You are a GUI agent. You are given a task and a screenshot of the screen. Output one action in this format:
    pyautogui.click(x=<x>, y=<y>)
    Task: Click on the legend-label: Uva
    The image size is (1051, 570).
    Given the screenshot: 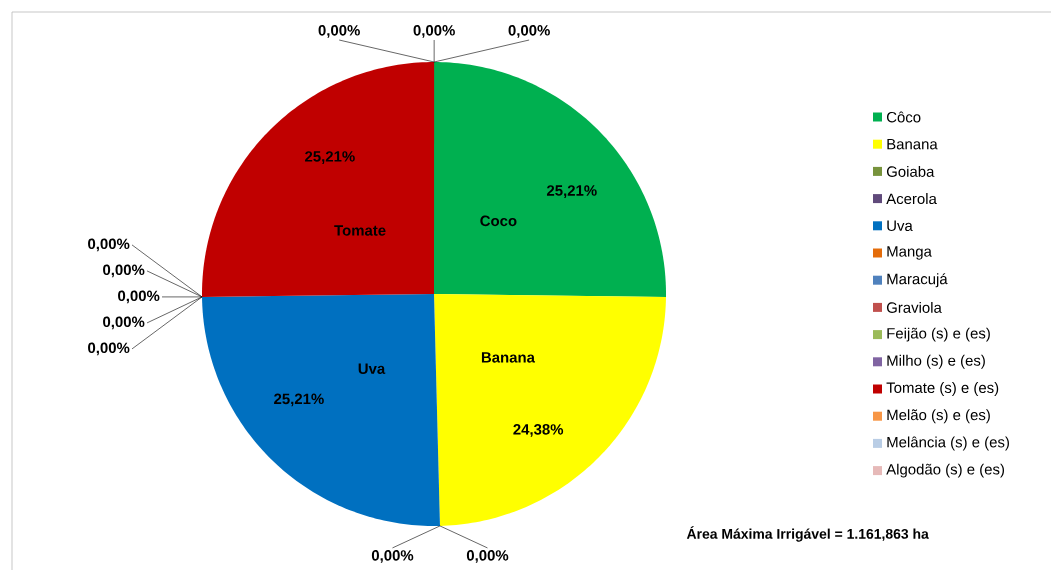 What is the action you would take?
    pyautogui.click(x=900, y=226)
    